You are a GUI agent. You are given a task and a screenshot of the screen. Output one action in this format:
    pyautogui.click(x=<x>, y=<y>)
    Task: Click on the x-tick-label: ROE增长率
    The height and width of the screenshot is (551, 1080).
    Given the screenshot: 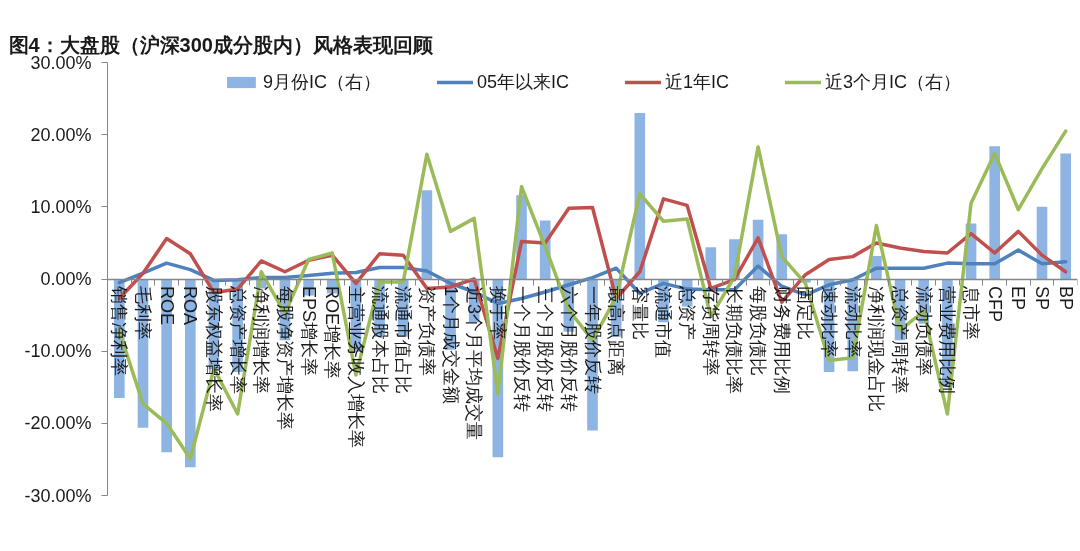 What is the action you would take?
    pyautogui.click(x=332, y=333)
    